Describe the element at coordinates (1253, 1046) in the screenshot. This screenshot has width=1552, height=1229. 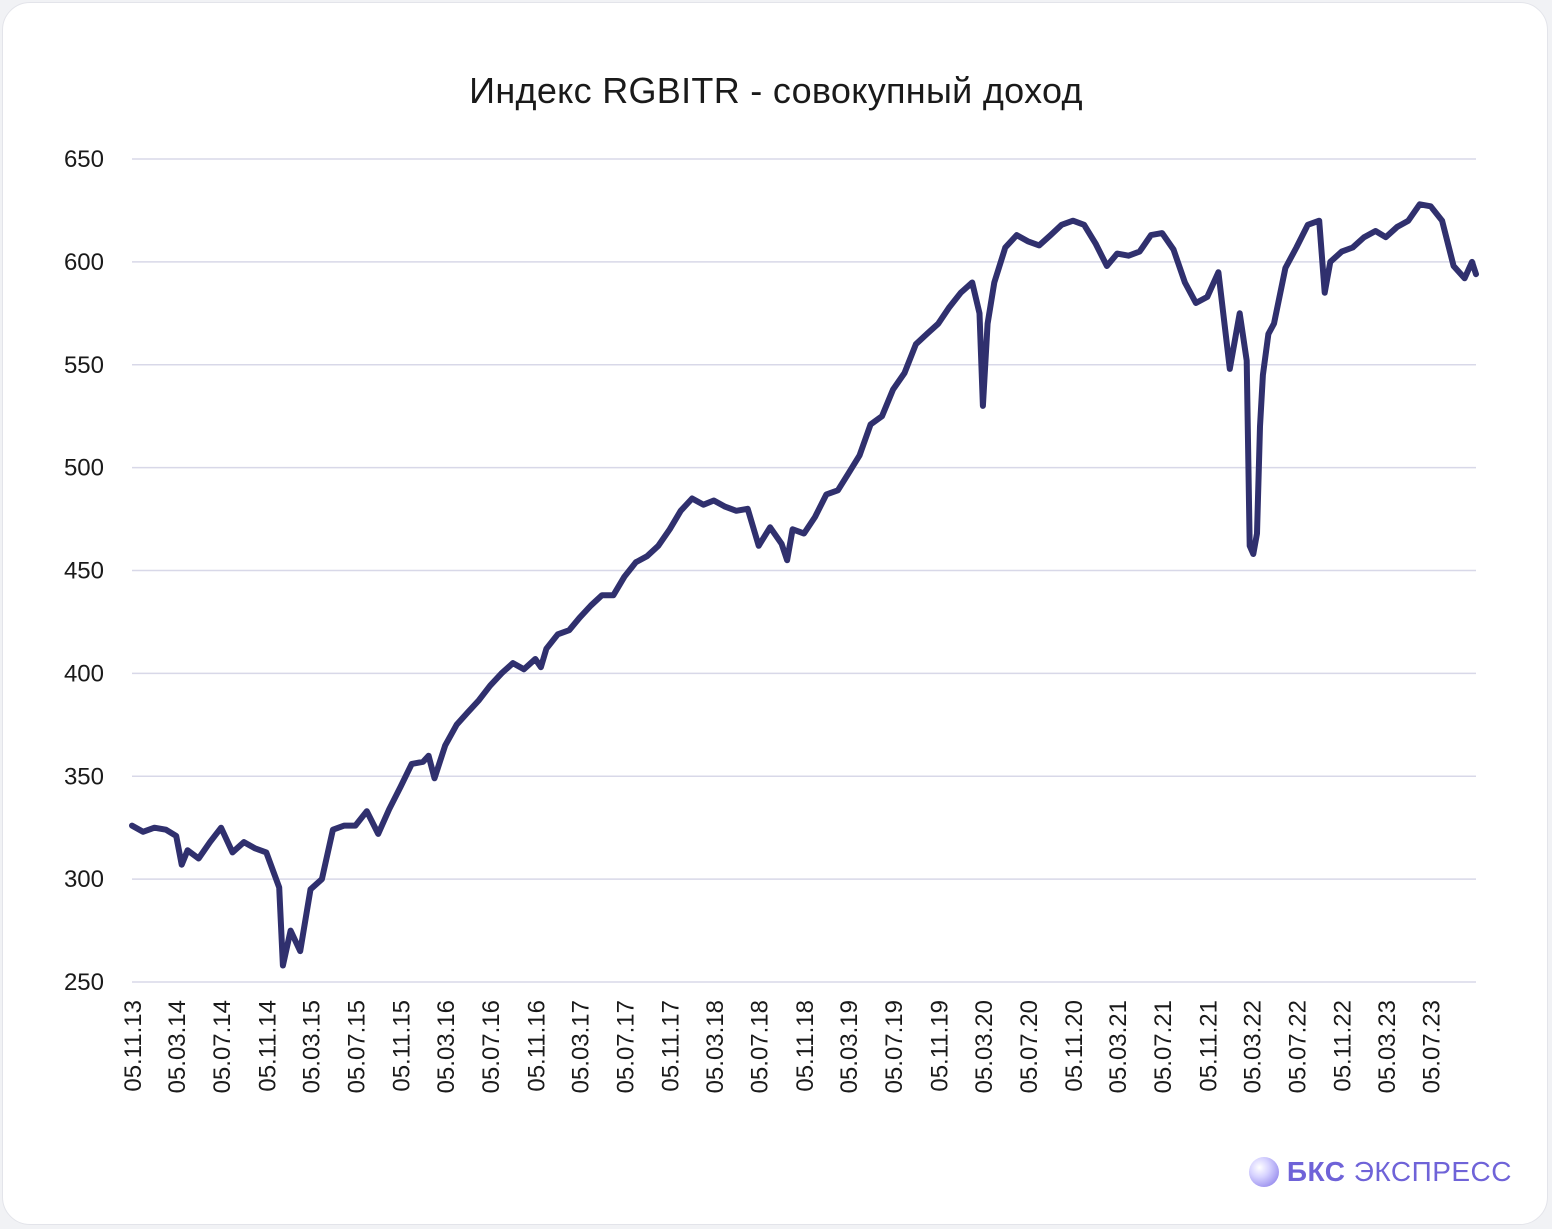
I see `x-tick-label: 05.03.22` at that location.